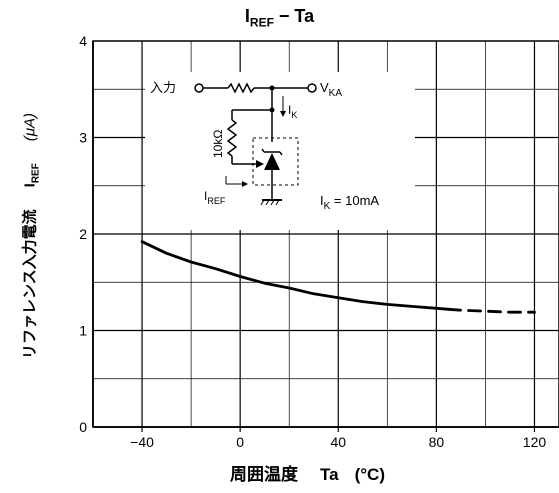 The width and height of the screenshot is (559, 493). I want to click on input-terminal, so click(199, 88).